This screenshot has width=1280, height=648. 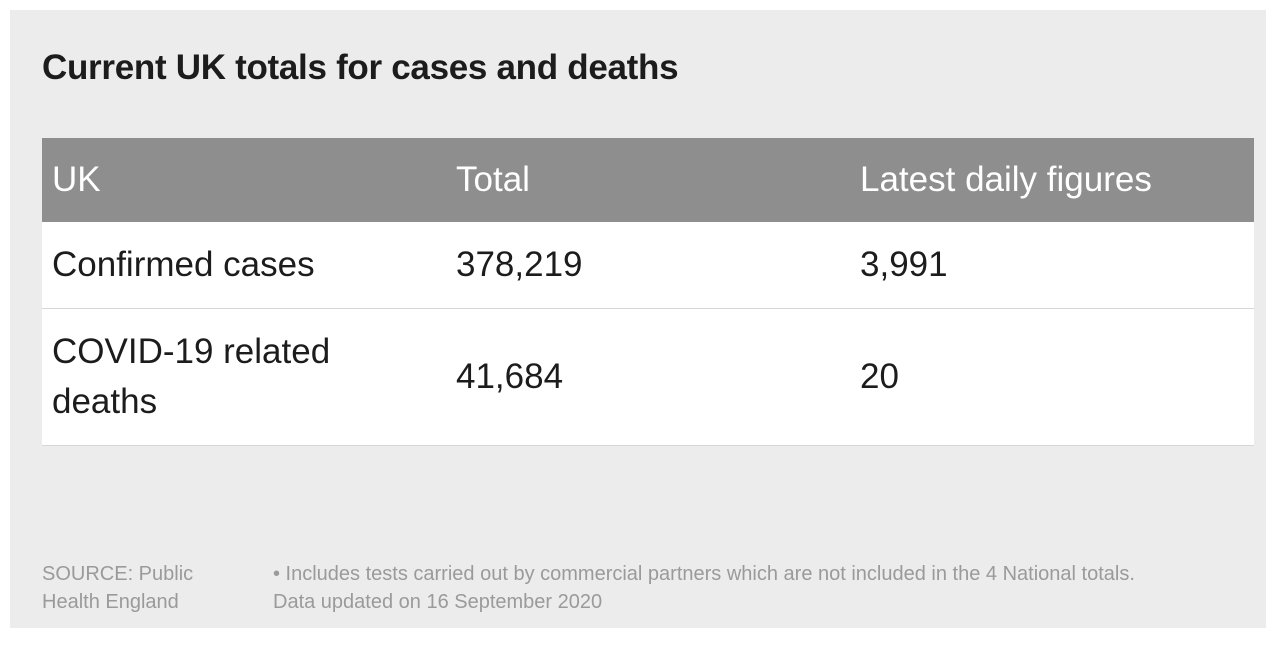 I want to click on header-row: UK Total Latest daily figures, so click(x=648, y=180).